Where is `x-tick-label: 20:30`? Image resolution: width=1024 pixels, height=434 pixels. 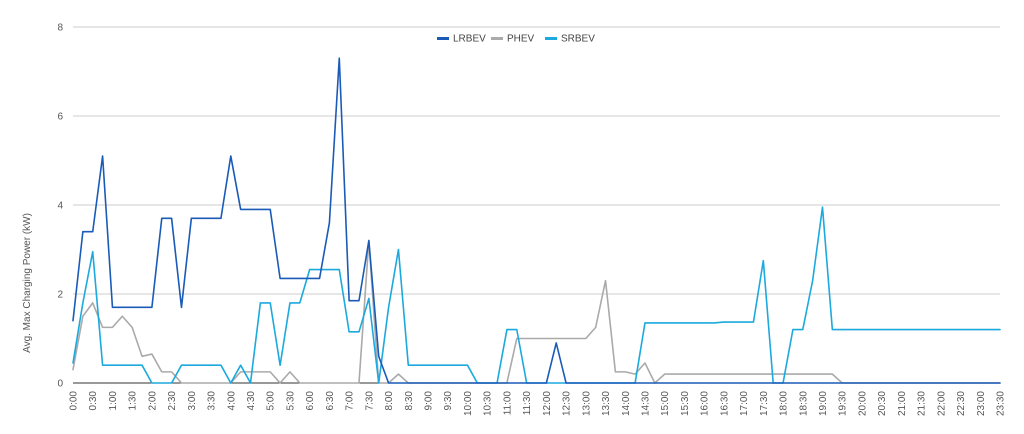 x-tick-label: 20:30 is located at coordinates (882, 403).